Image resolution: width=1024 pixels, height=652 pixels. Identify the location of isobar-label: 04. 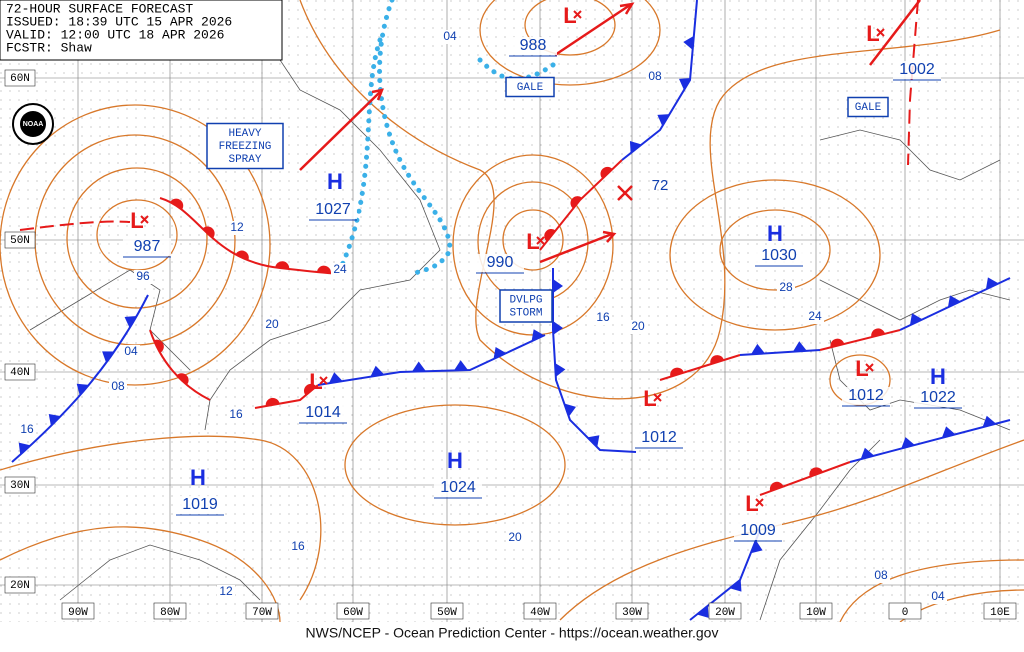
(450, 36).